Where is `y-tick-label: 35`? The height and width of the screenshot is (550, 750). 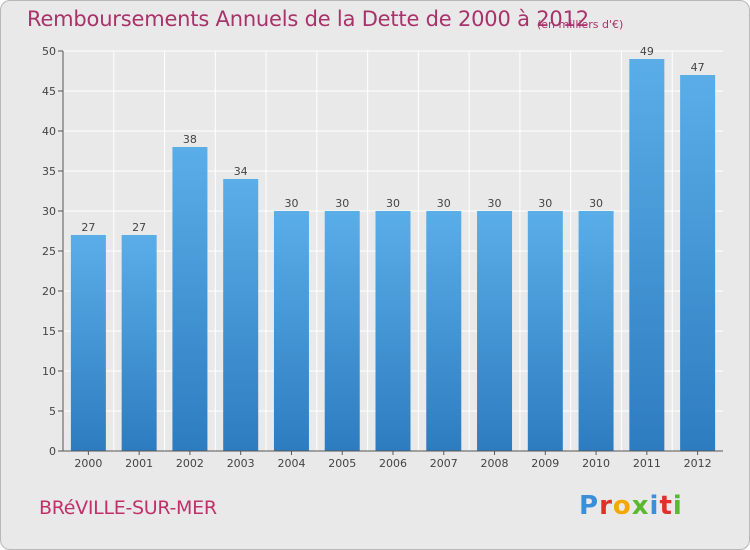 y-tick-label: 35 is located at coordinates (49, 171).